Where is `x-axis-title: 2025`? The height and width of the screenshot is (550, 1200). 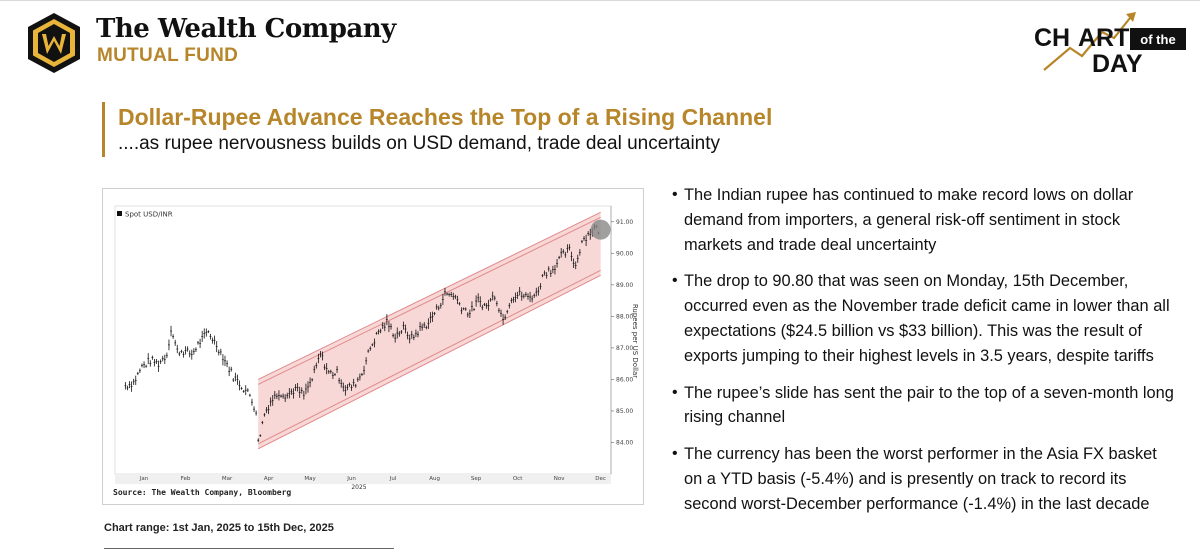 x-axis-title: 2025 is located at coordinates (358, 487).